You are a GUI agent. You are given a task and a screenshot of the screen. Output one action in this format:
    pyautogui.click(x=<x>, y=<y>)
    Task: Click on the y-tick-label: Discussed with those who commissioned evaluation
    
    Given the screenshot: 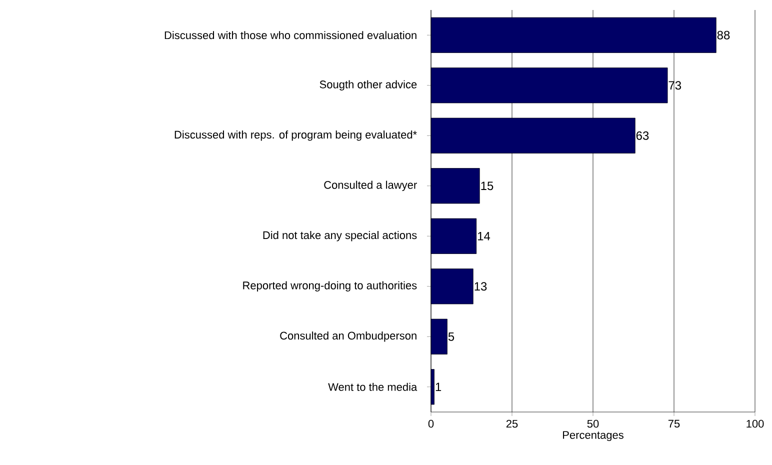 What is the action you would take?
    pyautogui.click(x=290, y=35)
    